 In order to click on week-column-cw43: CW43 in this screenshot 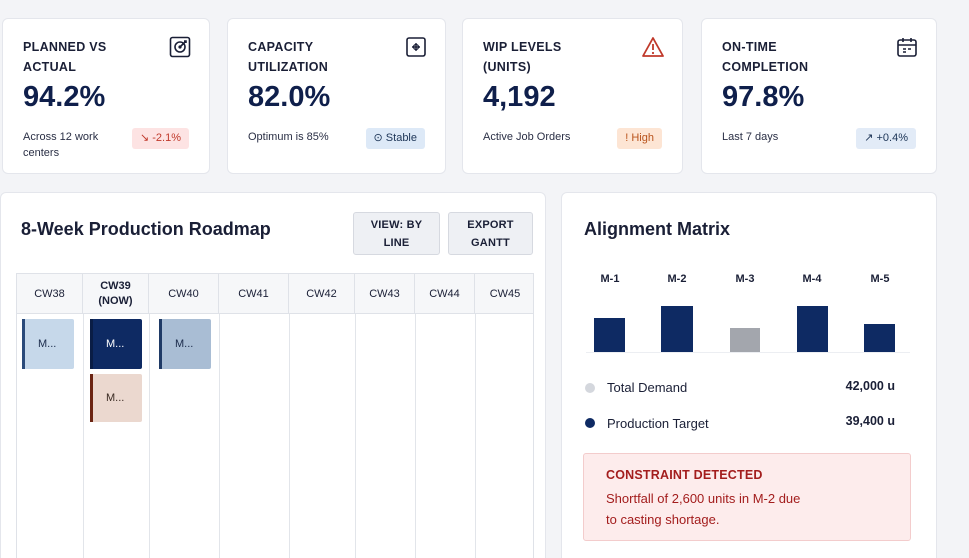, I will do `click(385, 294)`.